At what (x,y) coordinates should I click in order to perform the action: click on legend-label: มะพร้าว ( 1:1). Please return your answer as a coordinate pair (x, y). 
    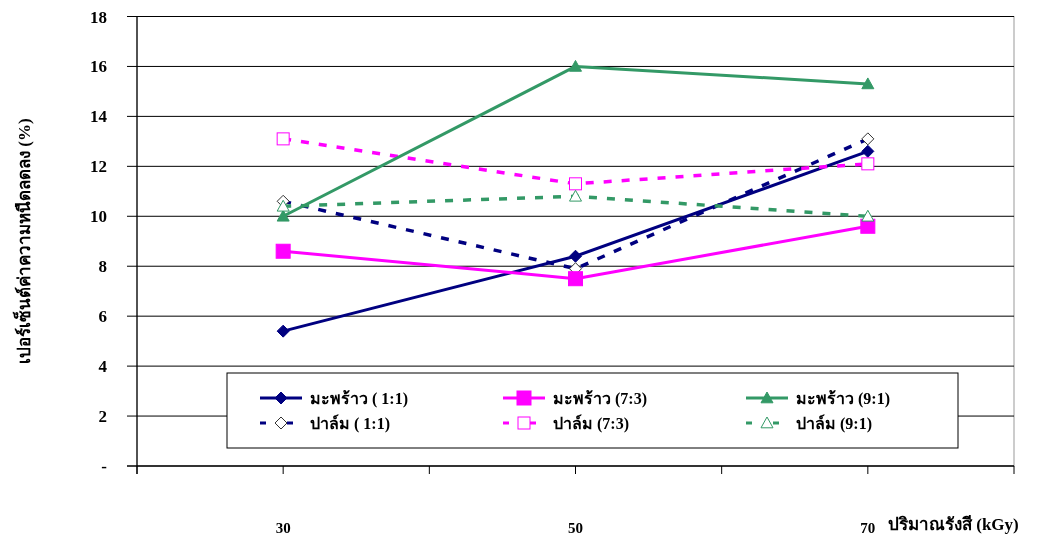
    Looking at the image, I should click on (359, 399).